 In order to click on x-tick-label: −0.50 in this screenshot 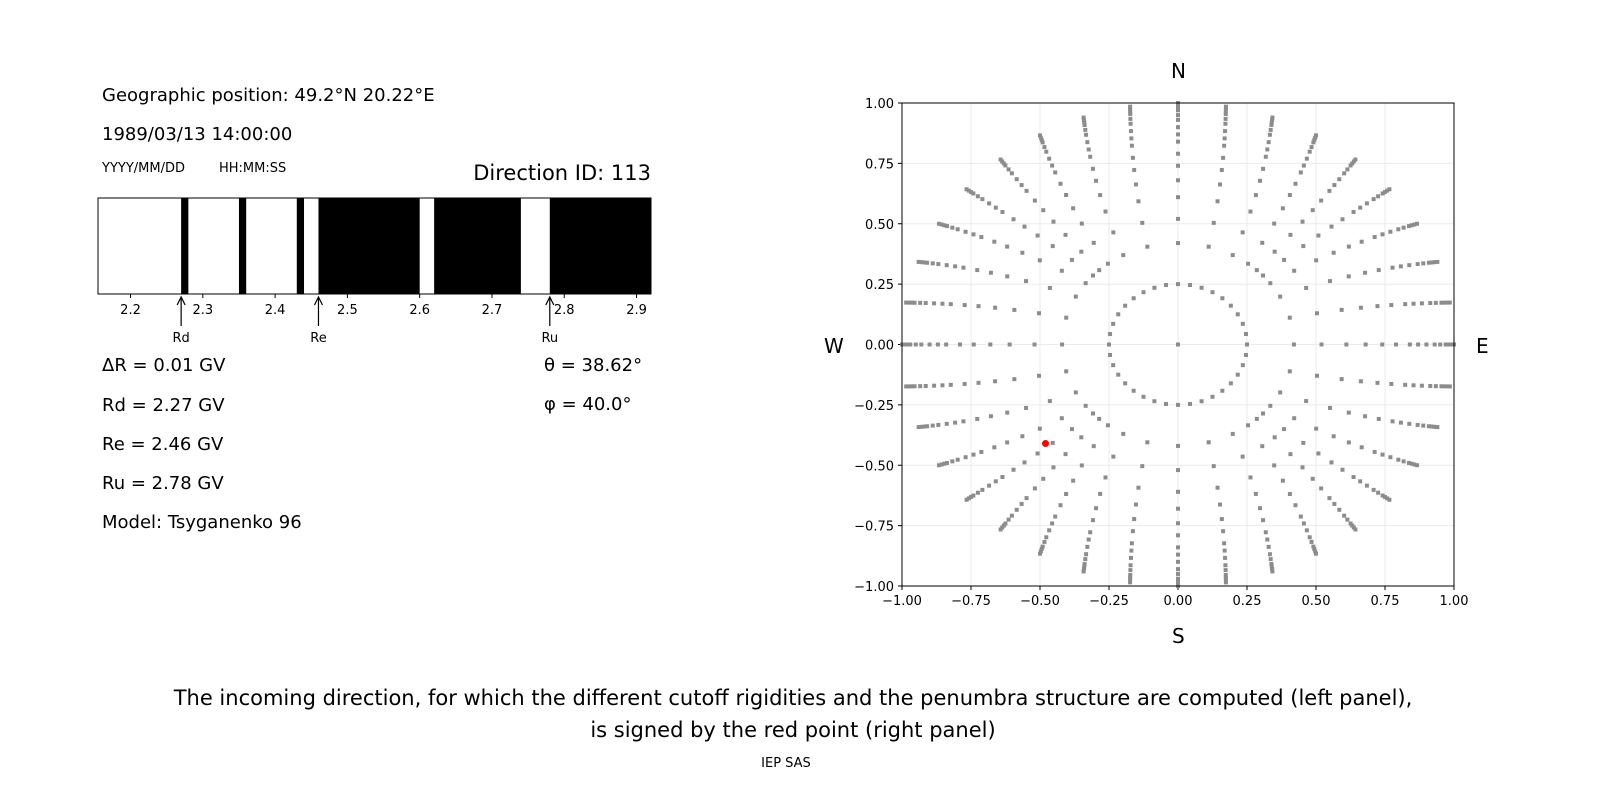, I will do `click(1040, 601)`.